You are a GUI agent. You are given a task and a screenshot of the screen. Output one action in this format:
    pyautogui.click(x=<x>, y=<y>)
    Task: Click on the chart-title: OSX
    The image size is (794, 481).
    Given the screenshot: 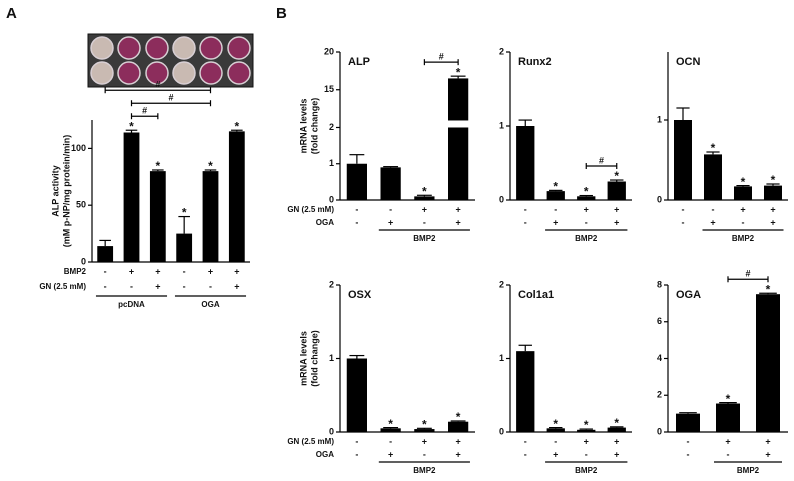 What is the action you would take?
    pyautogui.click(x=360, y=295)
    